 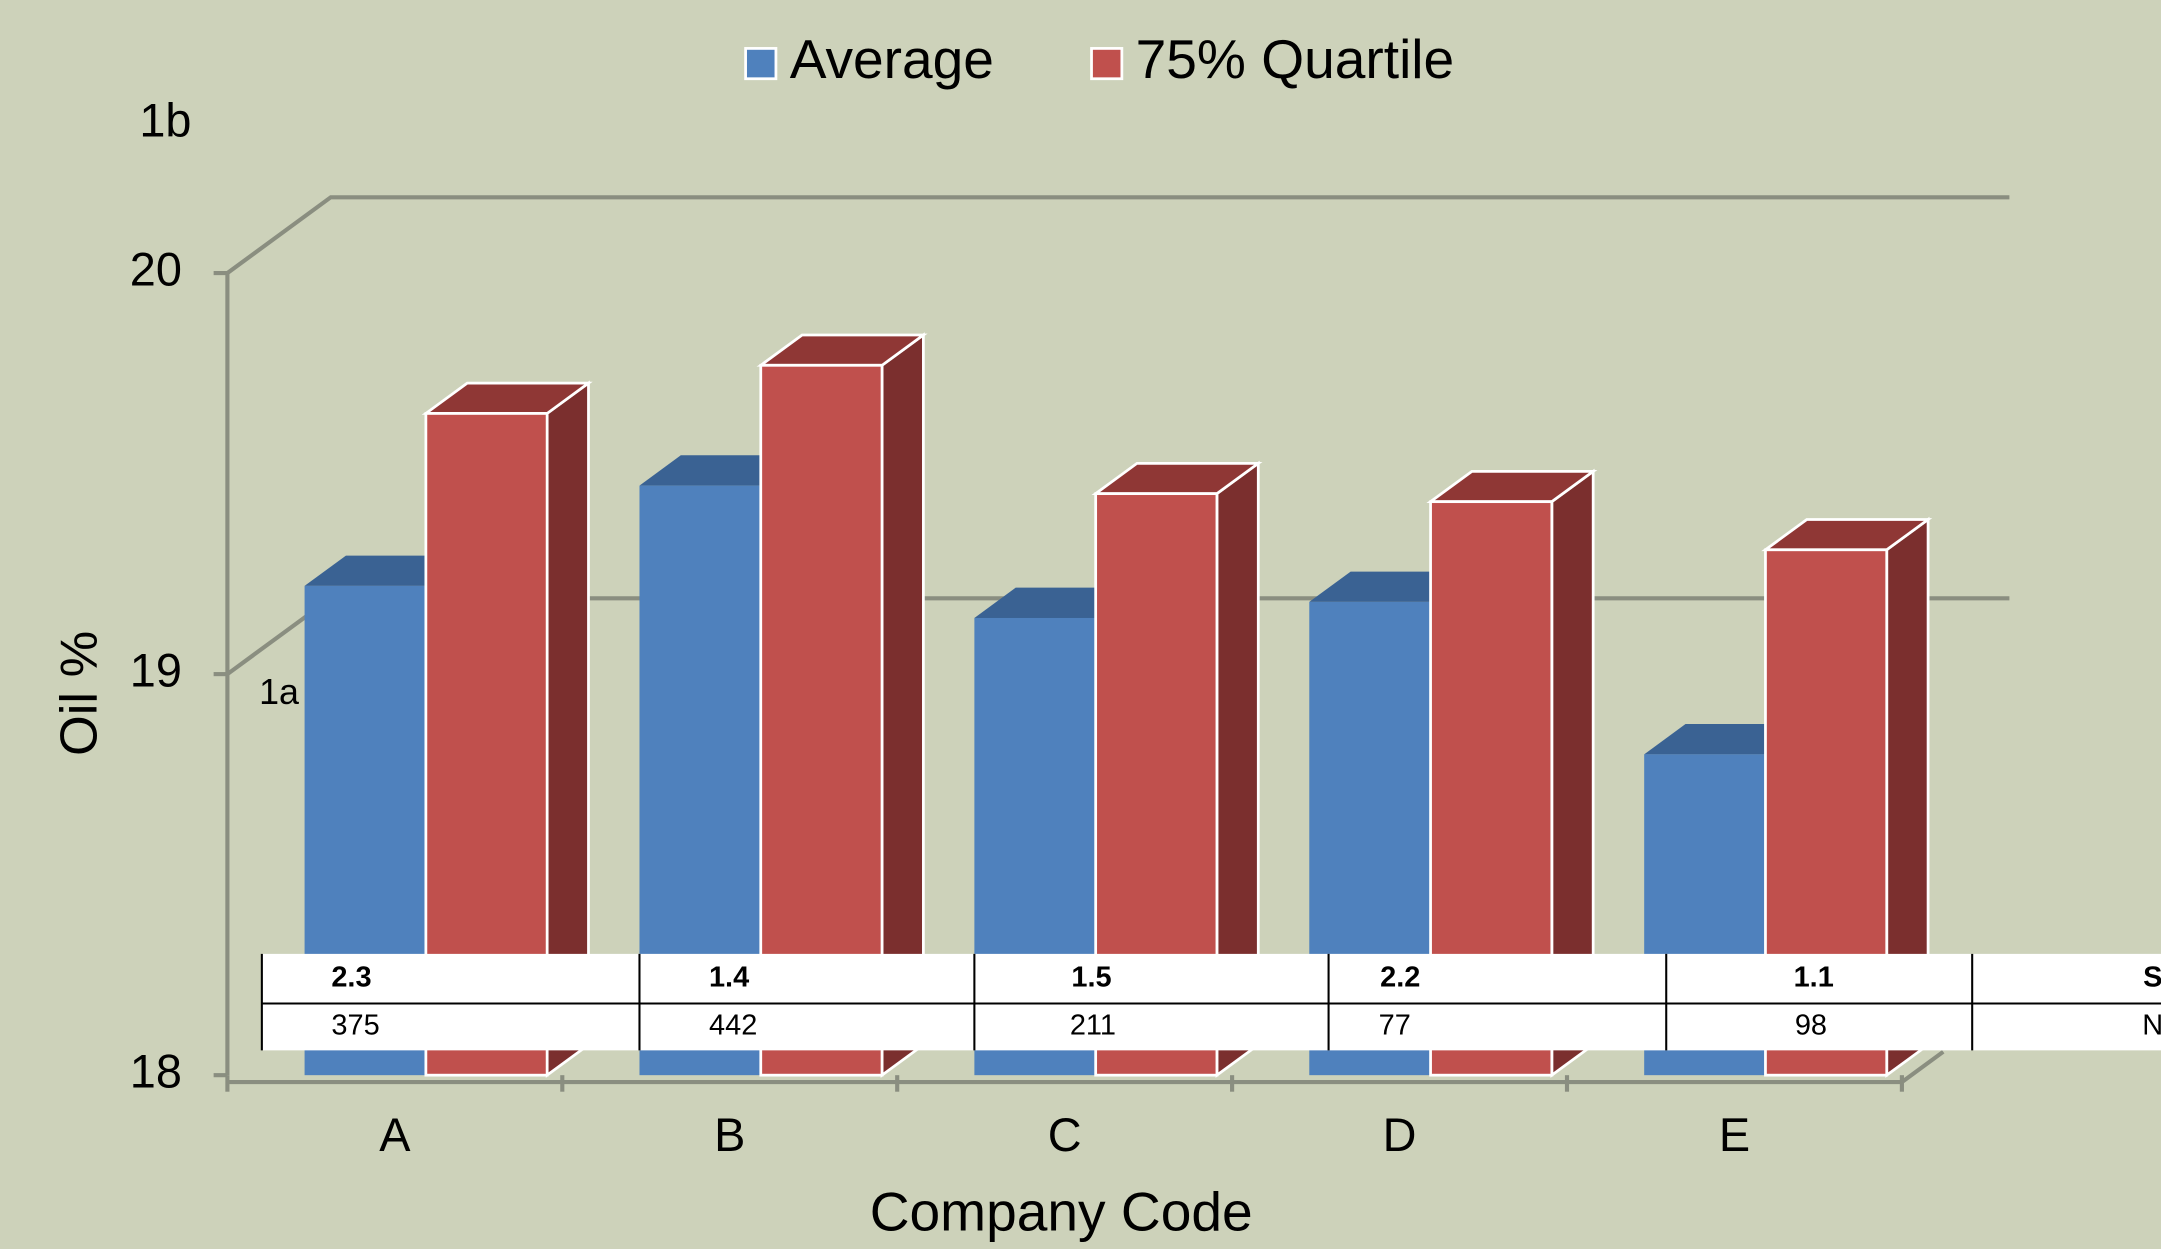 What do you see at coordinates (80, 693) in the screenshot?
I see `y-axis-title: Oil %` at bounding box center [80, 693].